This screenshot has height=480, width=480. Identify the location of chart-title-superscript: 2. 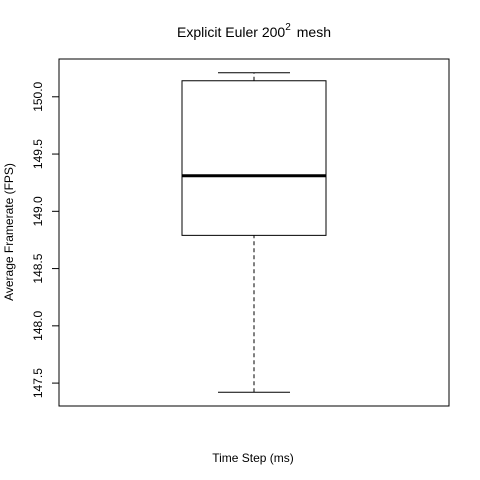
(288, 27).